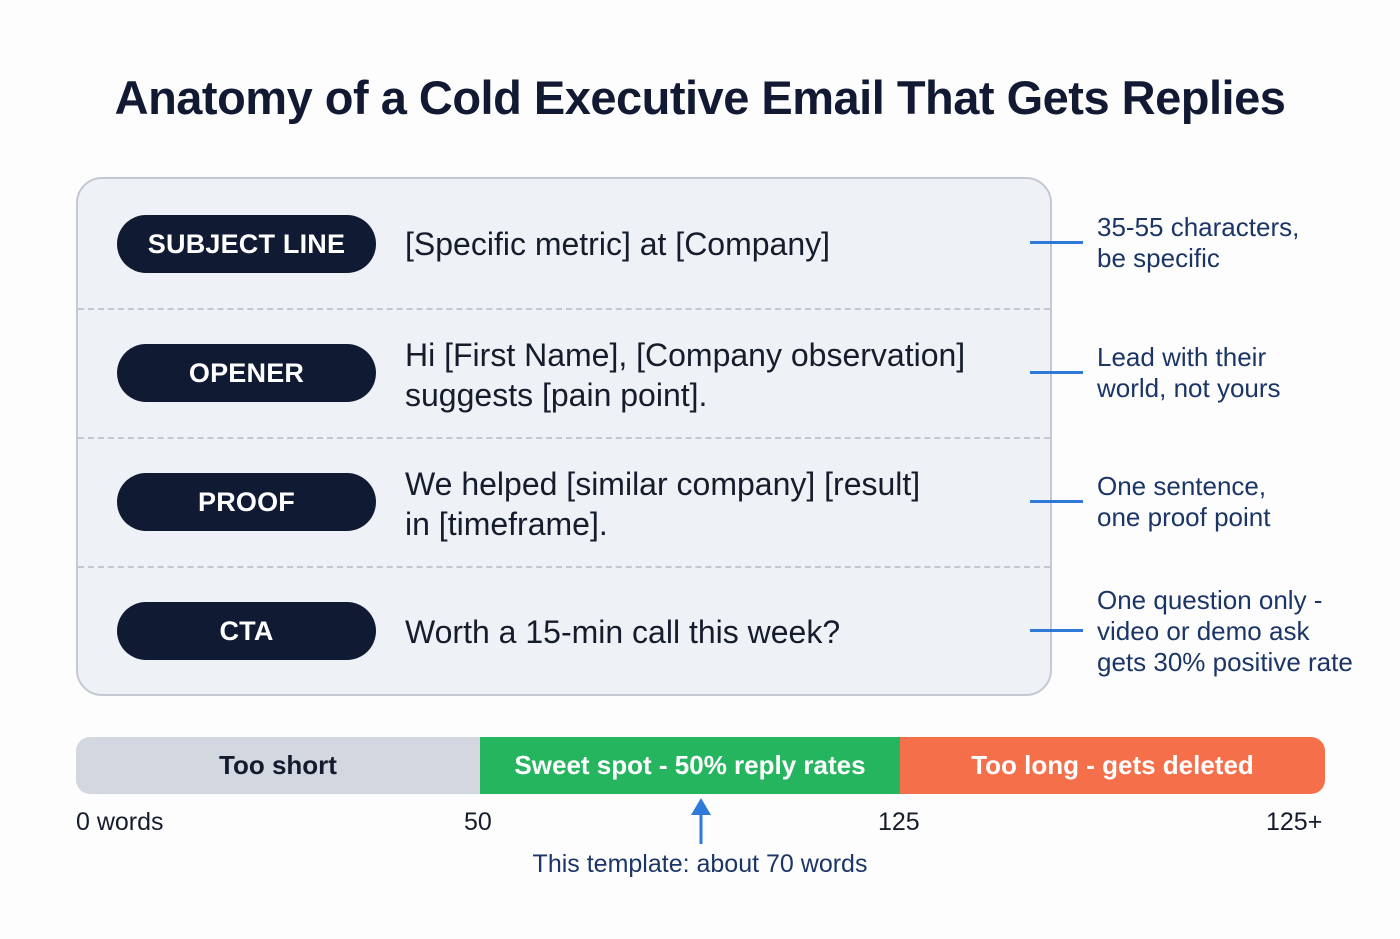 The height and width of the screenshot is (939, 1400). I want to click on subject-line-tip: 35-55 characters, be specific, so click(1198, 242).